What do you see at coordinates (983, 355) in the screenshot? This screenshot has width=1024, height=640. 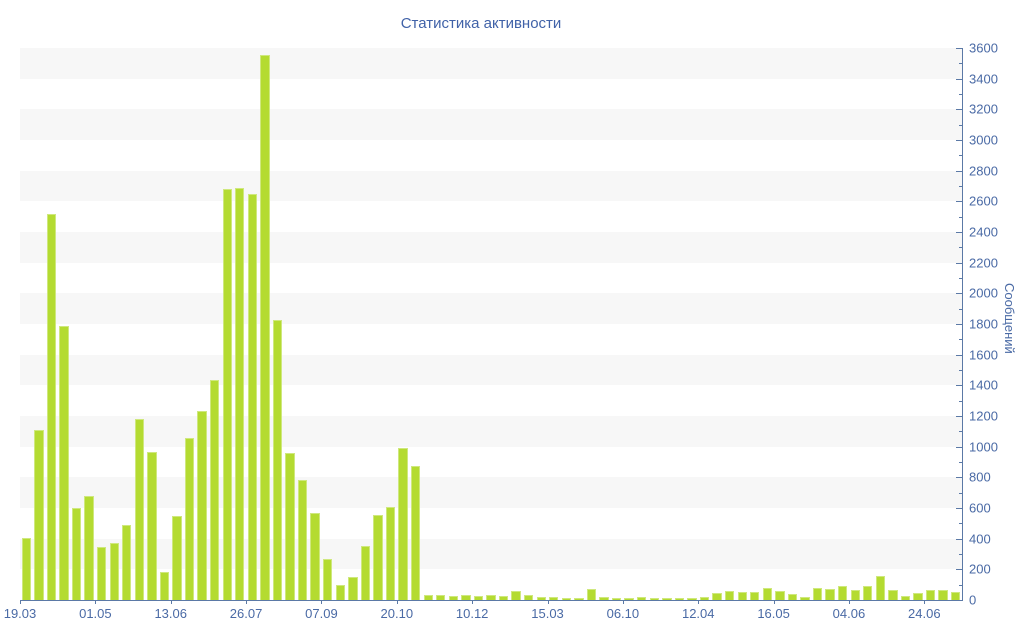 I see `y-tick-label: 1600` at bounding box center [983, 355].